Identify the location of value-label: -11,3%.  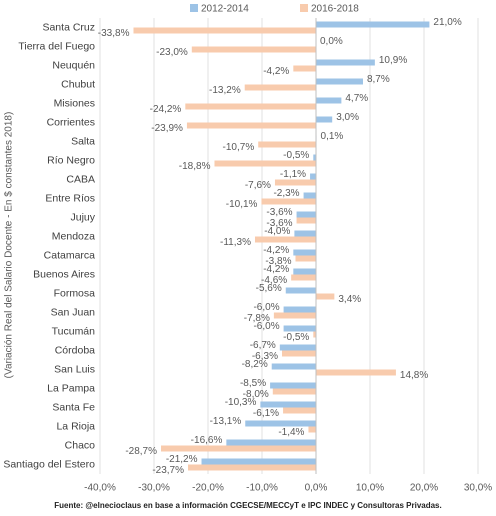
(235, 242).